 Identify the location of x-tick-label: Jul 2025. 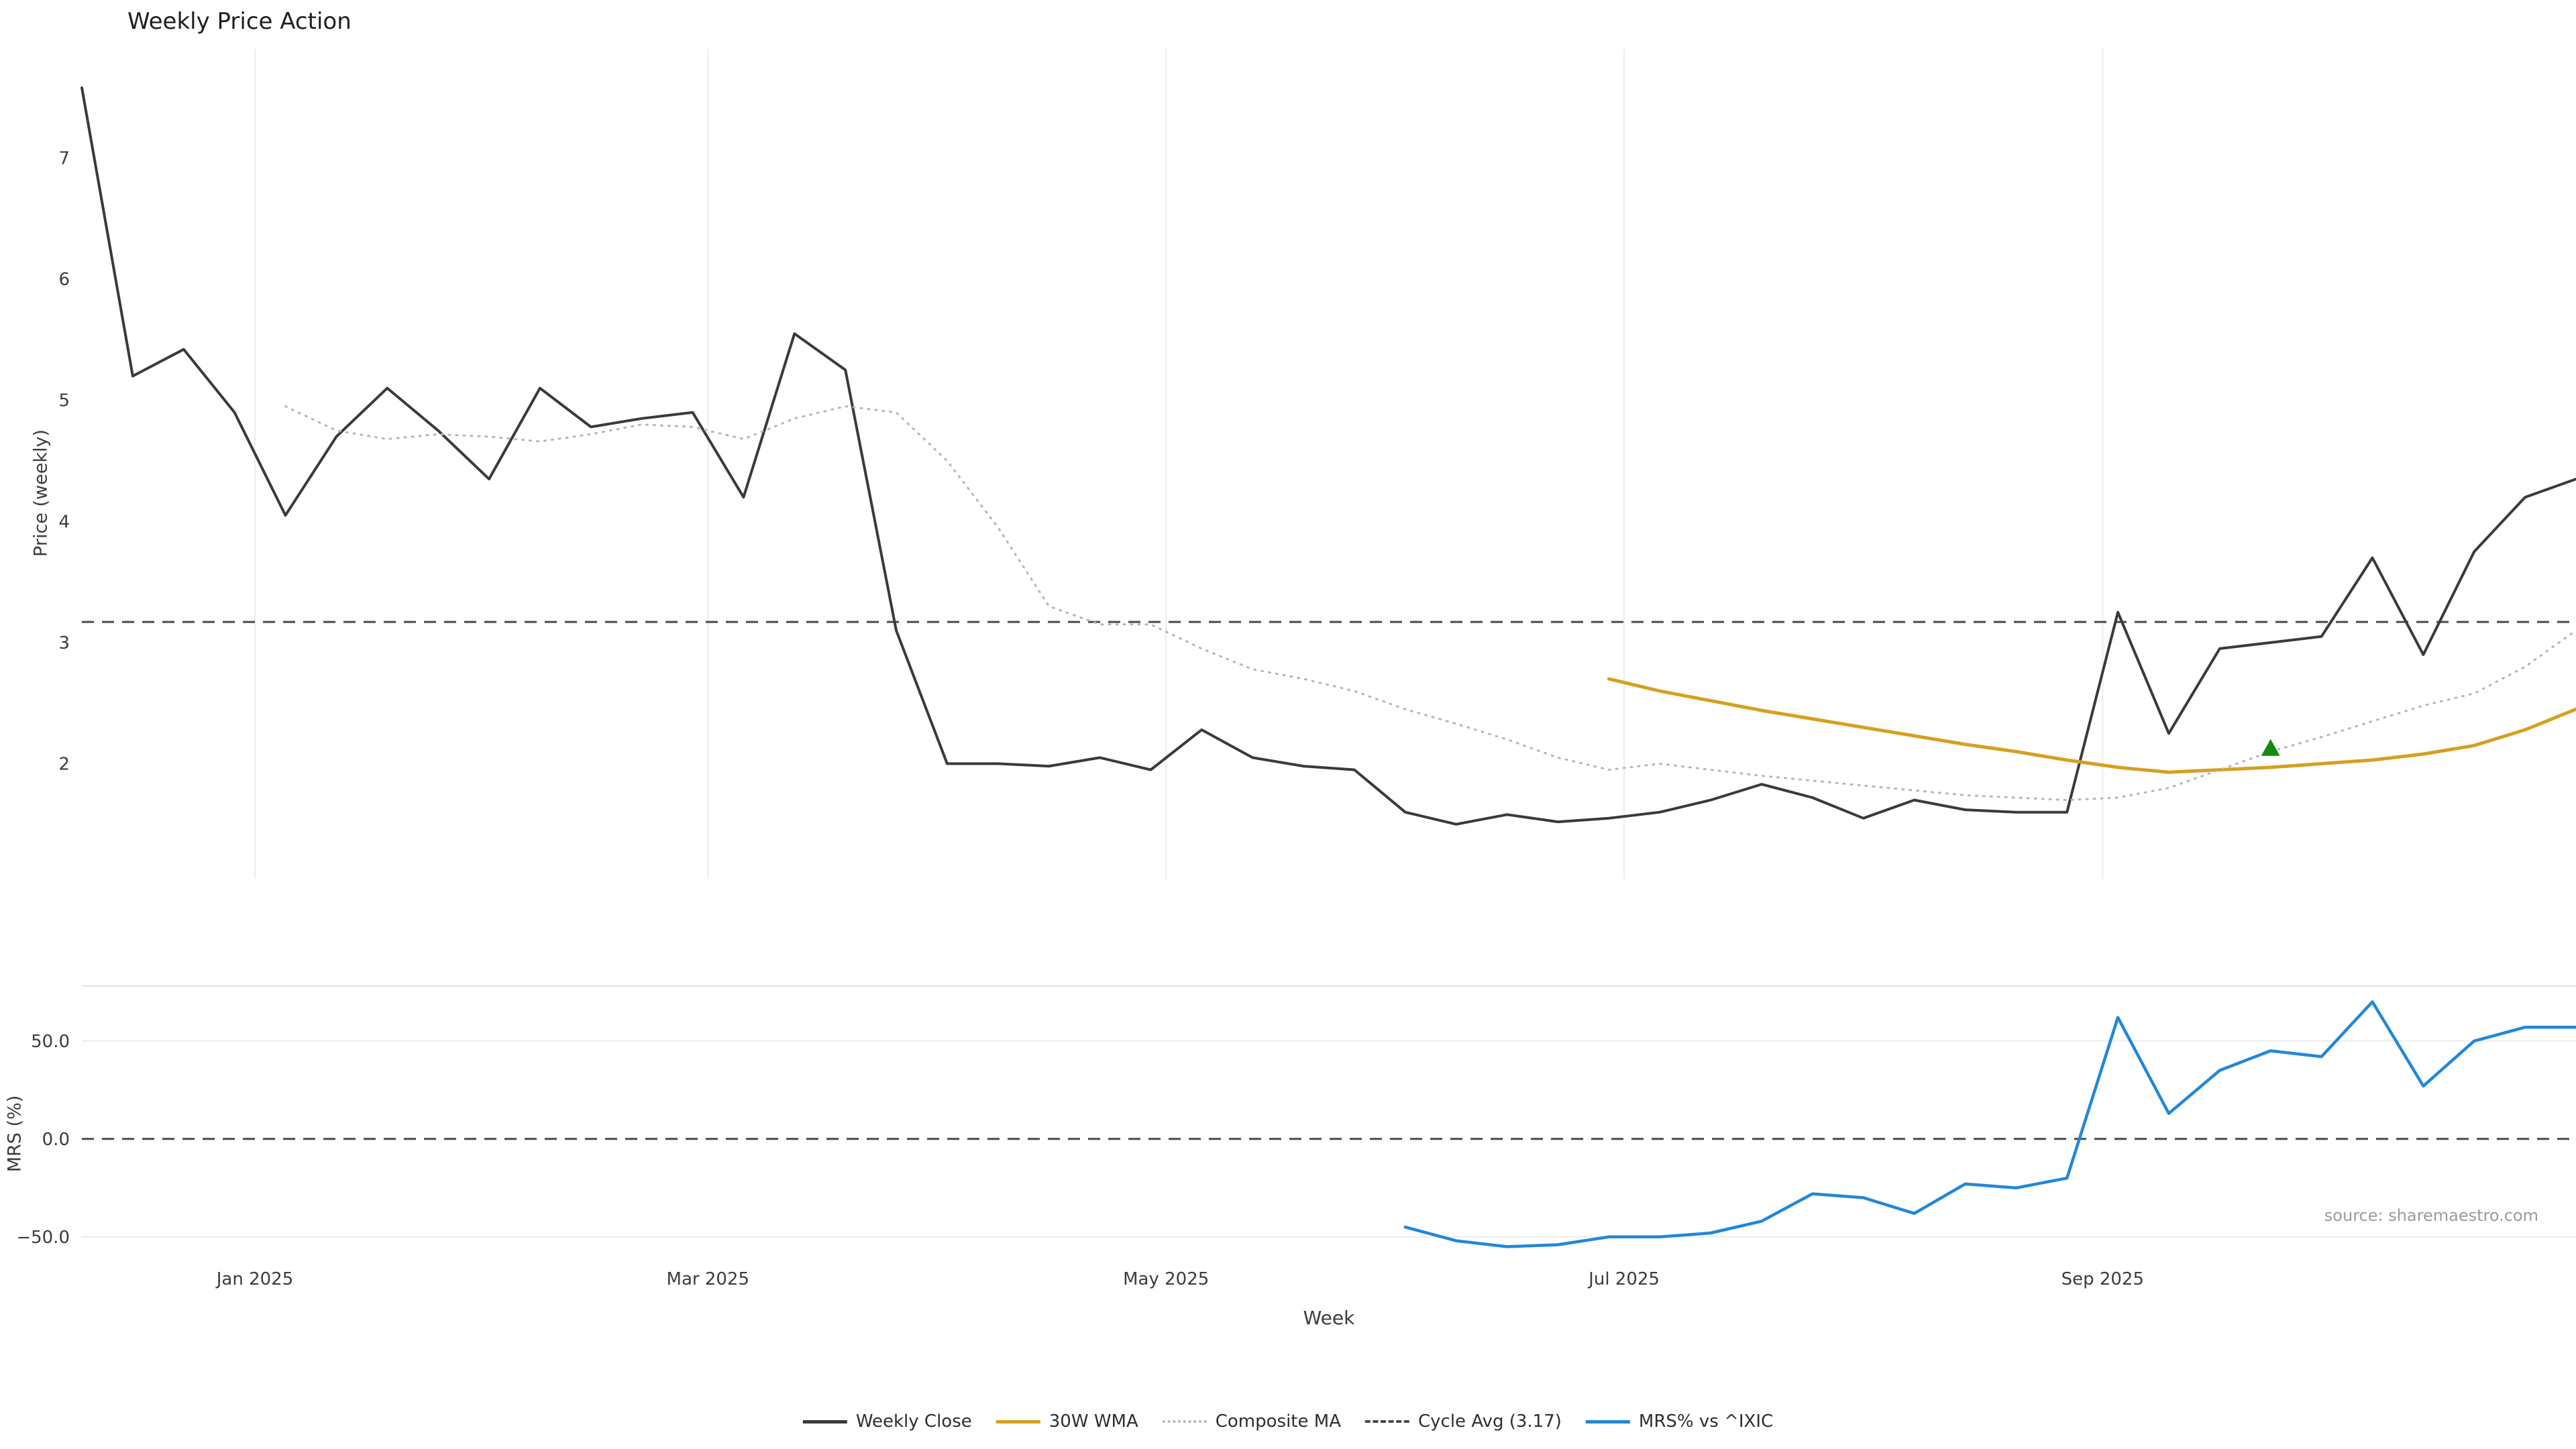
(1623, 1279).